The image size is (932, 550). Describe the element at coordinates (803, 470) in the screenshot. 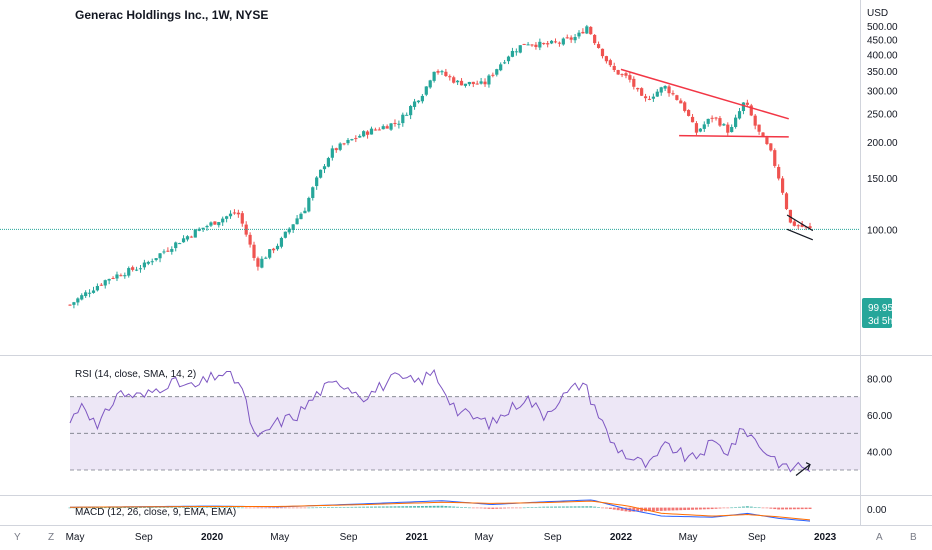

I see `rsi-arrow-annotation` at that location.